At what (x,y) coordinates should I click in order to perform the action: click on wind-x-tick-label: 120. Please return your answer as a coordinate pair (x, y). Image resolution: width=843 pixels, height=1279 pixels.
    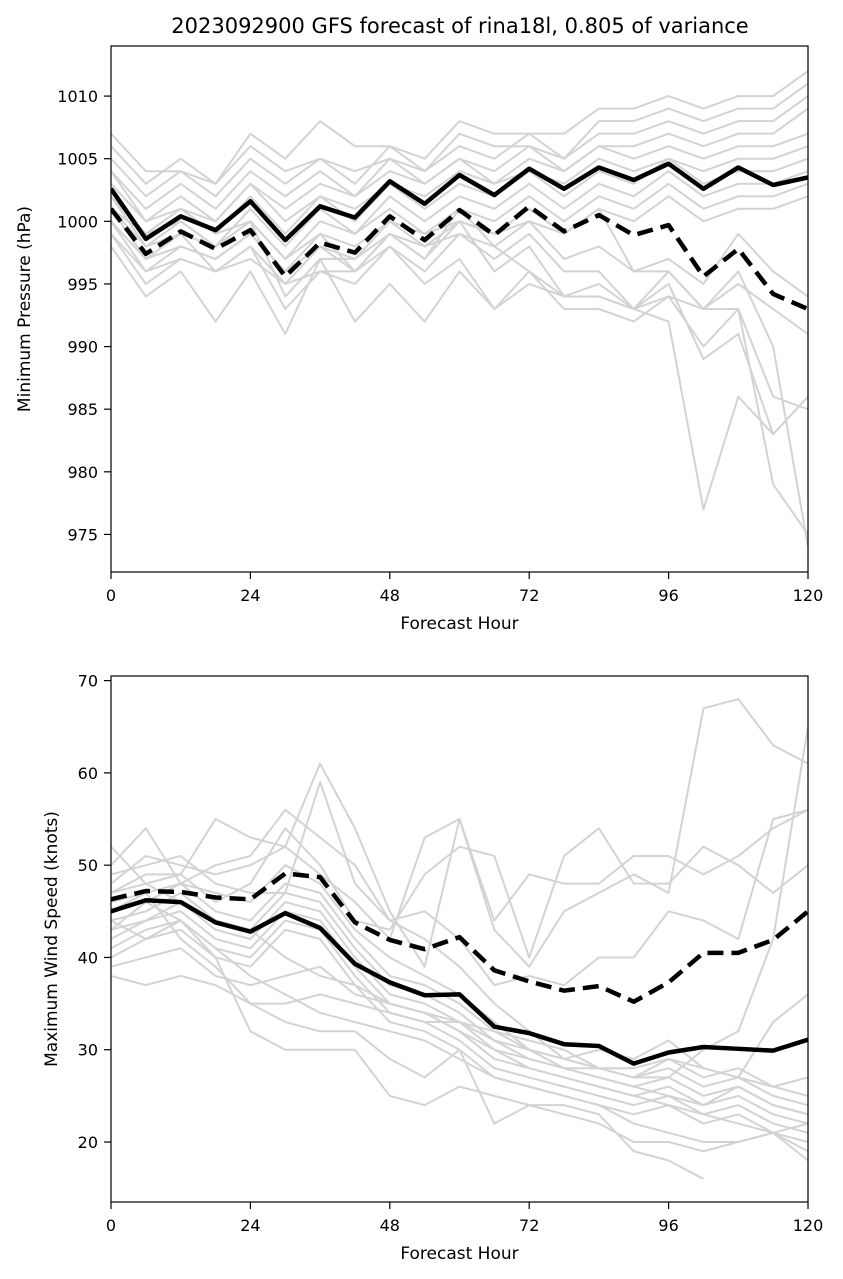
    Looking at the image, I should click on (808, 1225).